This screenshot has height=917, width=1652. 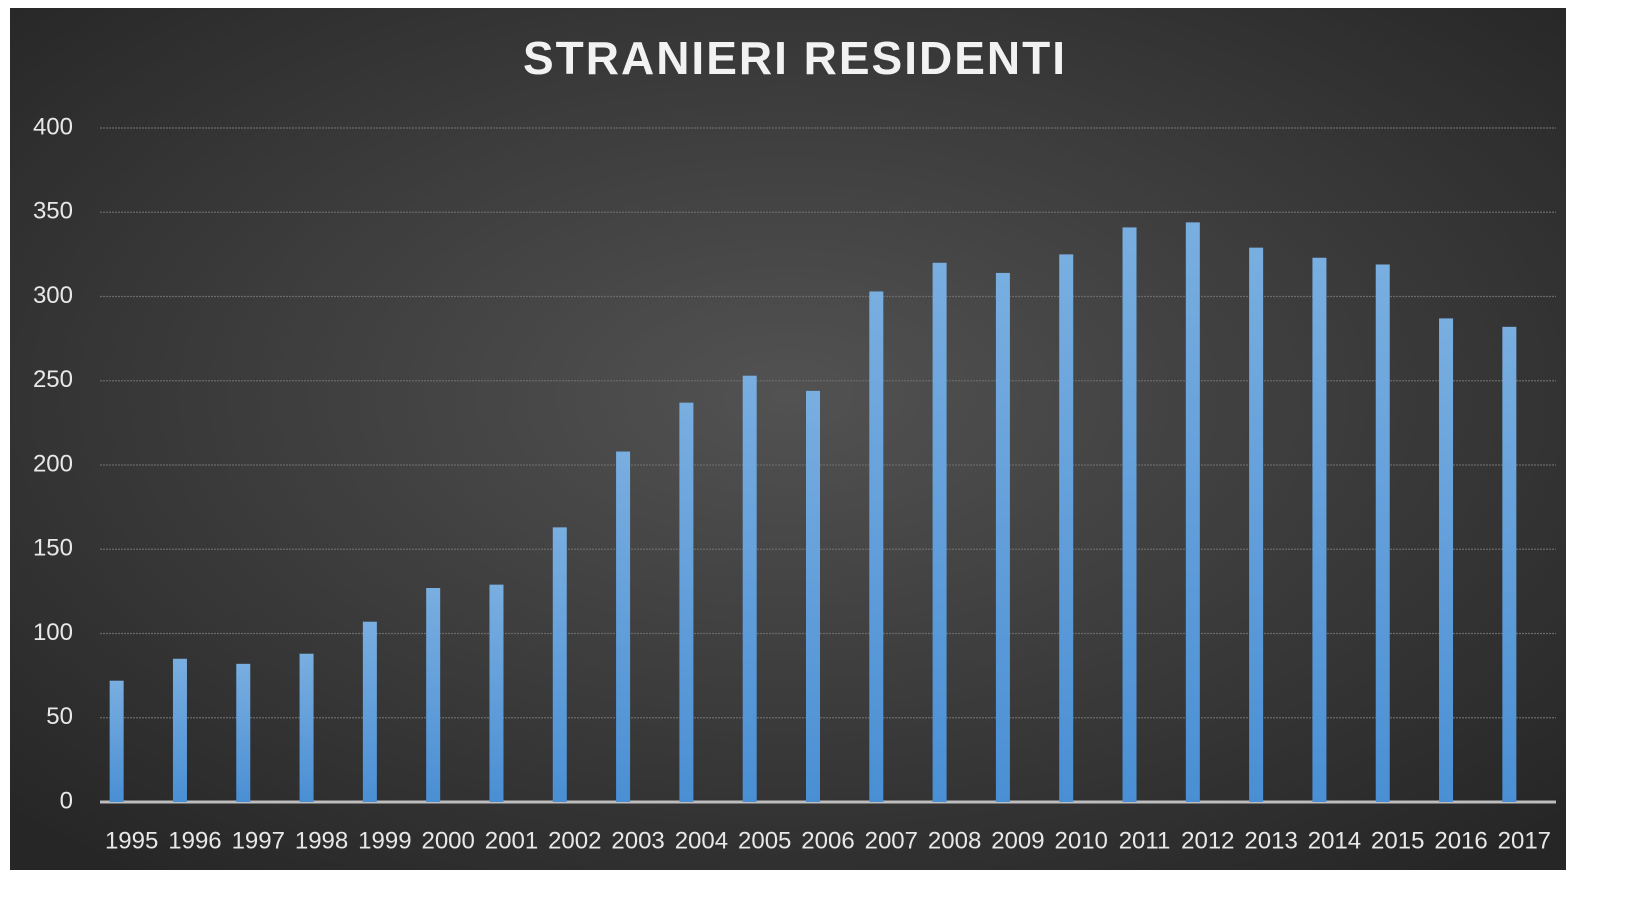 What do you see at coordinates (66, 800) in the screenshot?
I see `y-tick-label: 0` at bounding box center [66, 800].